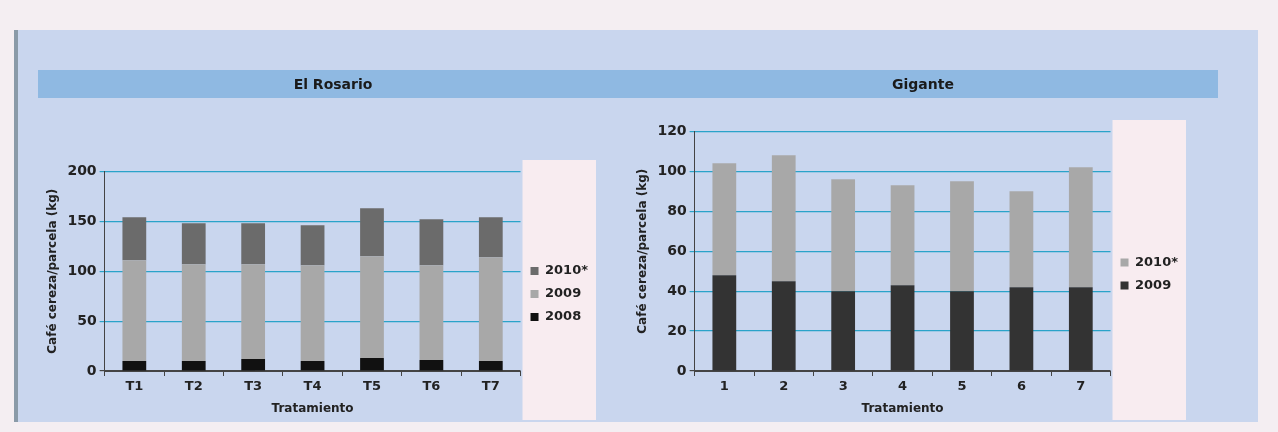 This screenshot has width=1278, height=432. I want to click on y-tick-label: 120, so click(672, 130).